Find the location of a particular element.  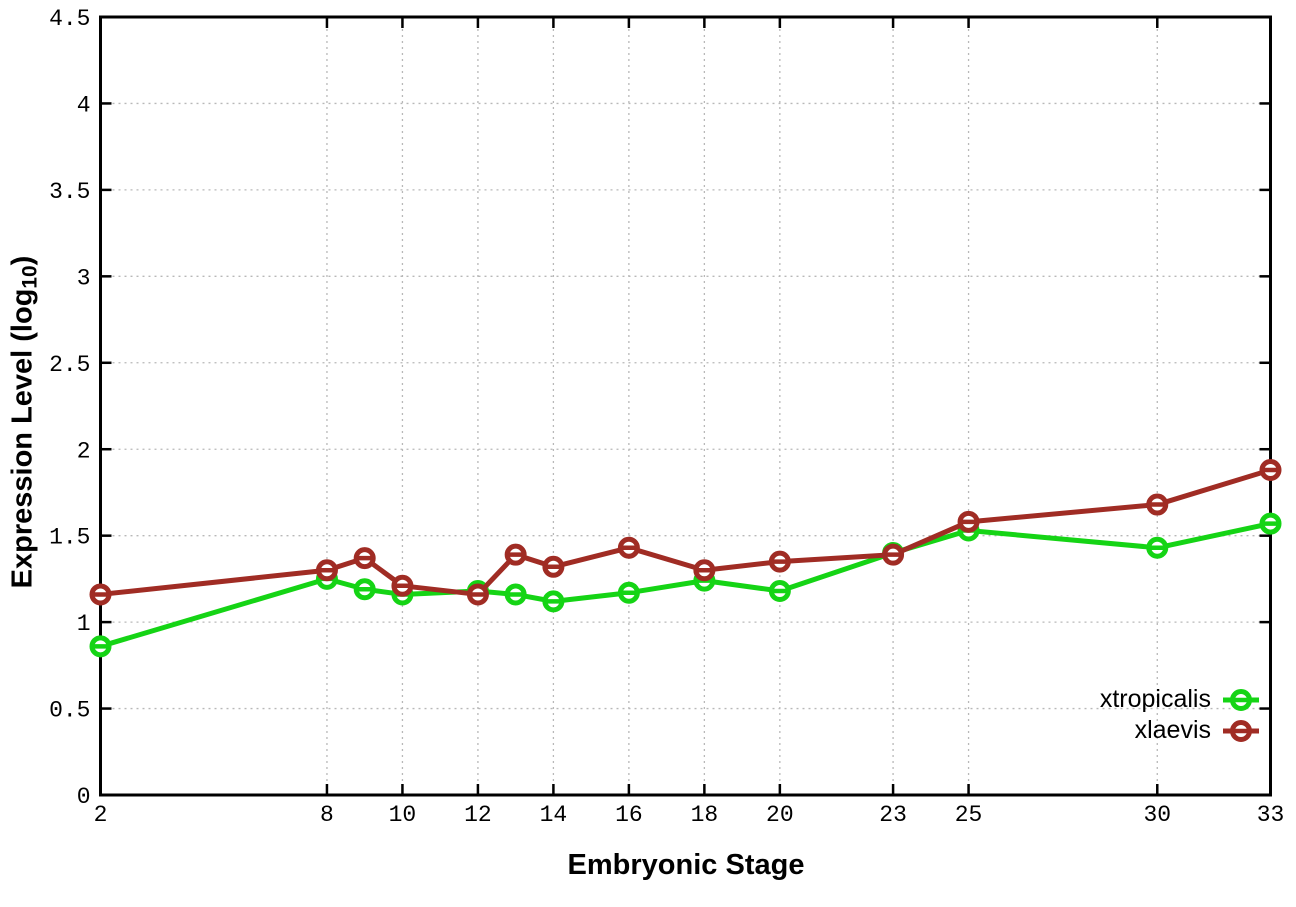

y-tick-label: 1.5 is located at coordinates (69, 538).